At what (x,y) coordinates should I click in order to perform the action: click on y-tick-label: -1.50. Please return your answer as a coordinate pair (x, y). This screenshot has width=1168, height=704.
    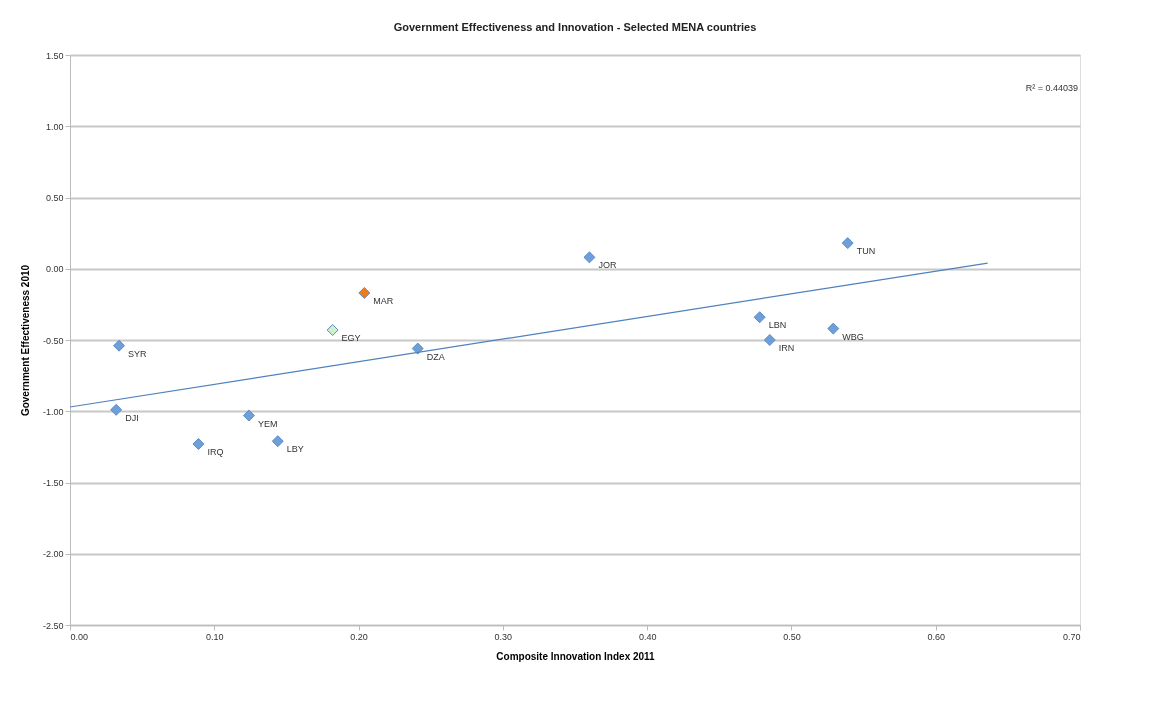
    Looking at the image, I should click on (53, 483).